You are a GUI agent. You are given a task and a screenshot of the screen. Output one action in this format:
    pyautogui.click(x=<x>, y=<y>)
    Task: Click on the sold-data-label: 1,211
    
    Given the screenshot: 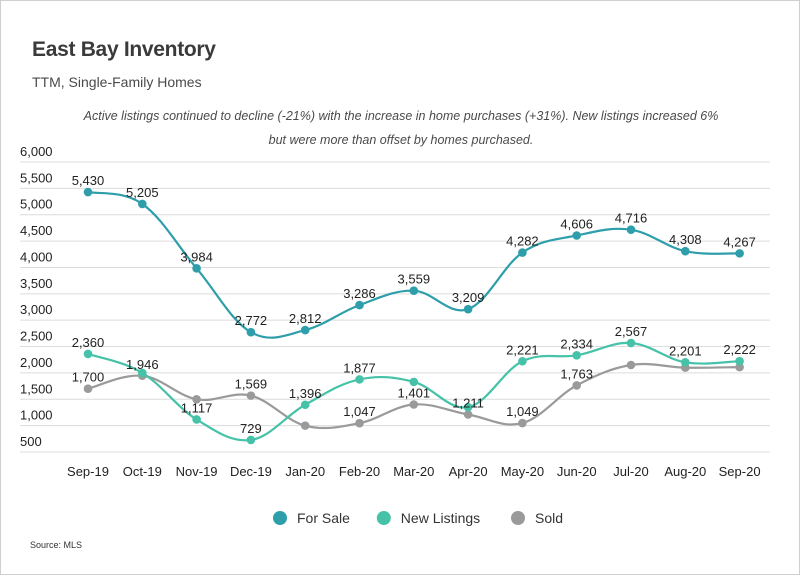 What is the action you would take?
    pyautogui.click(x=468, y=403)
    